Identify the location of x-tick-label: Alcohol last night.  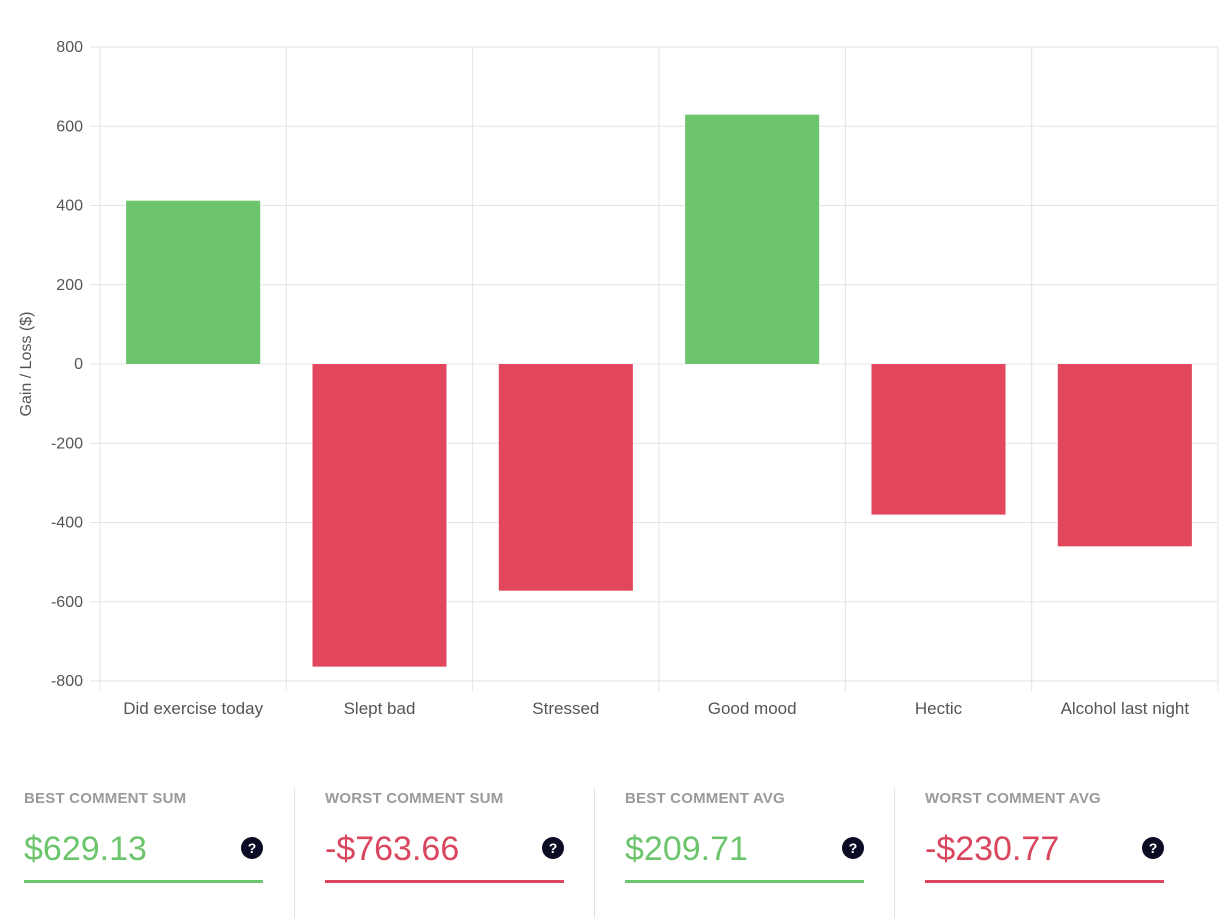
(1125, 708).